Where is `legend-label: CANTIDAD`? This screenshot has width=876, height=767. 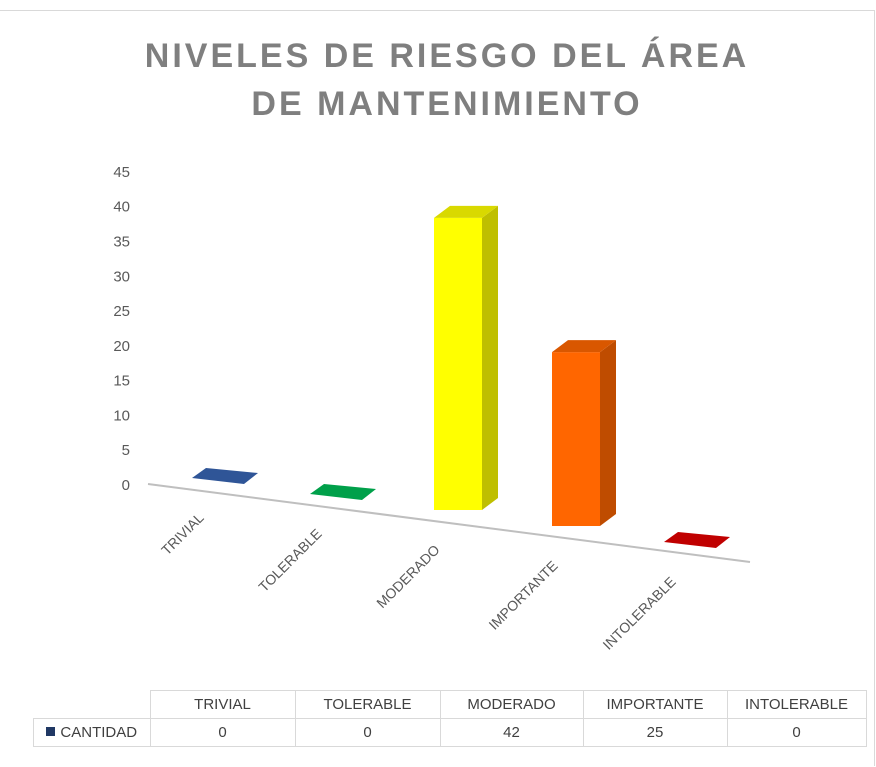 legend-label: CANTIDAD is located at coordinates (99, 732).